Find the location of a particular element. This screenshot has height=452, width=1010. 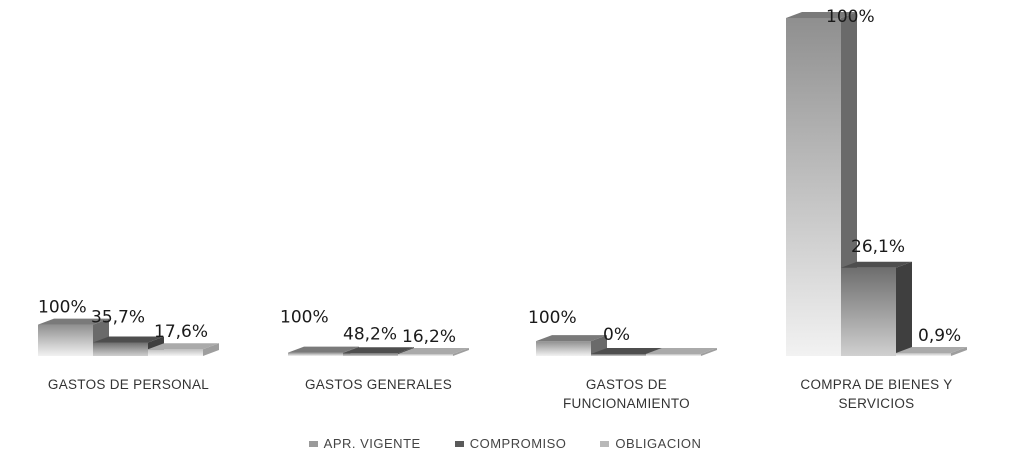

bar-compra-de-bienes-y-servicios-apr-vigente is located at coordinates (813, 187).